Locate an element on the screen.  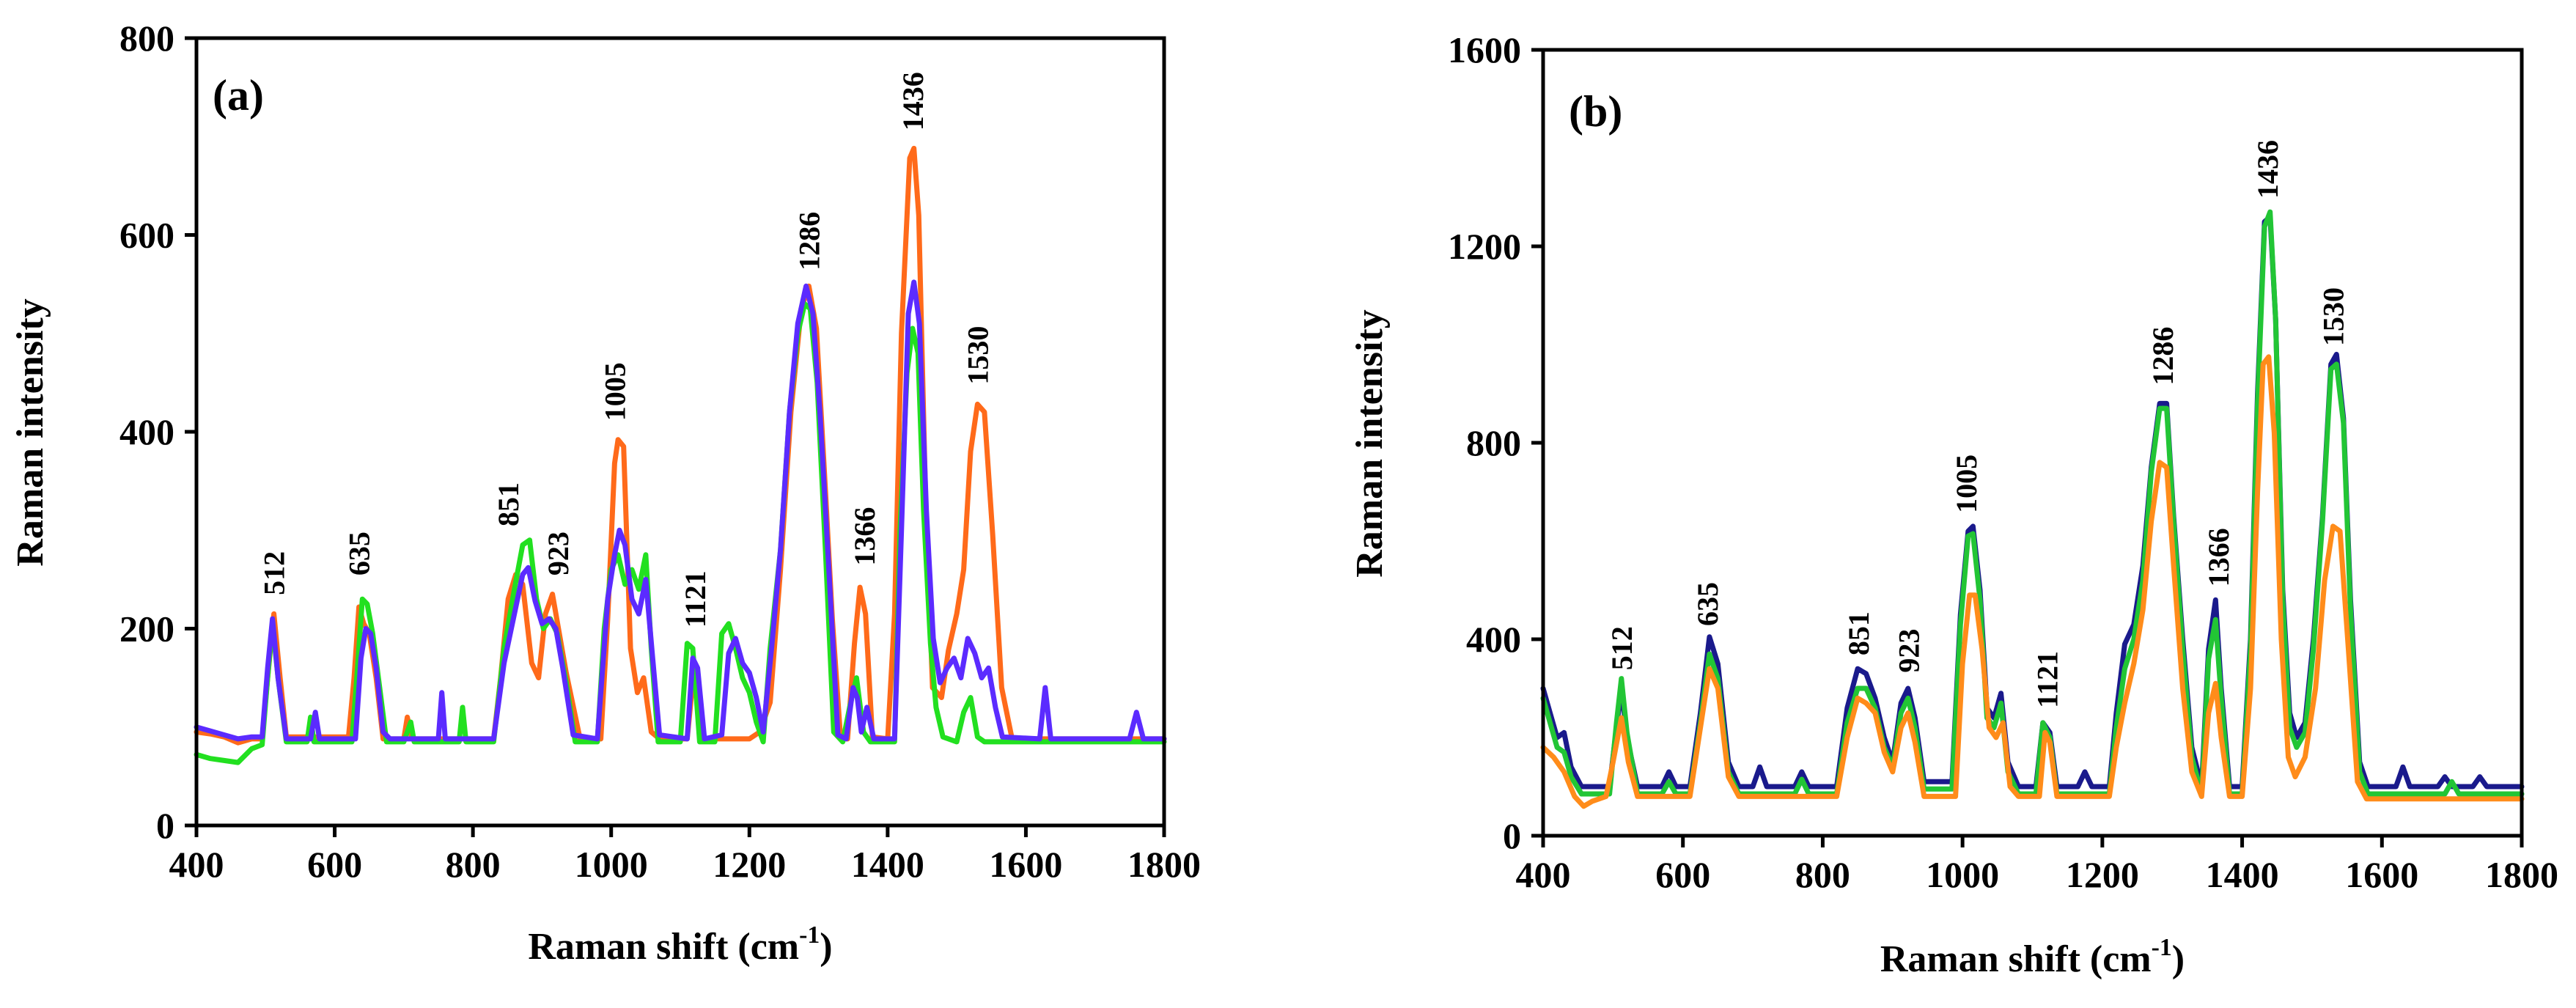
y-tick-label: 1600 is located at coordinates (1484, 50).